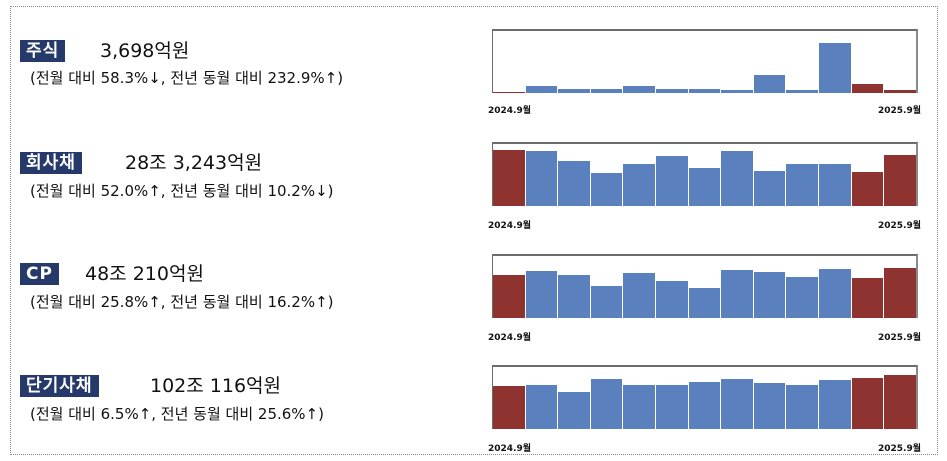 This screenshot has width=947, height=461. What do you see at coordinates (187, 78) in the screenshot?
I see `change-text: (전월 대비 58.3%↓, 전년 동월 대비 232.9%↑)` at bounding box center [187, 78].